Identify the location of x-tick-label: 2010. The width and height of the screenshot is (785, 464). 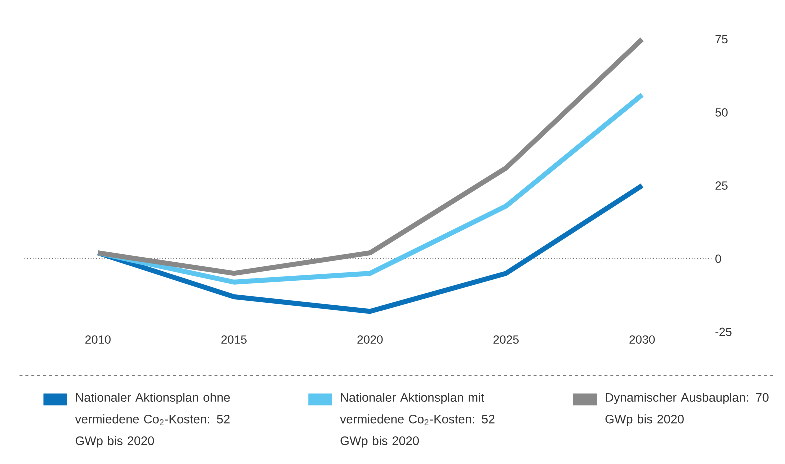
(98, 340).